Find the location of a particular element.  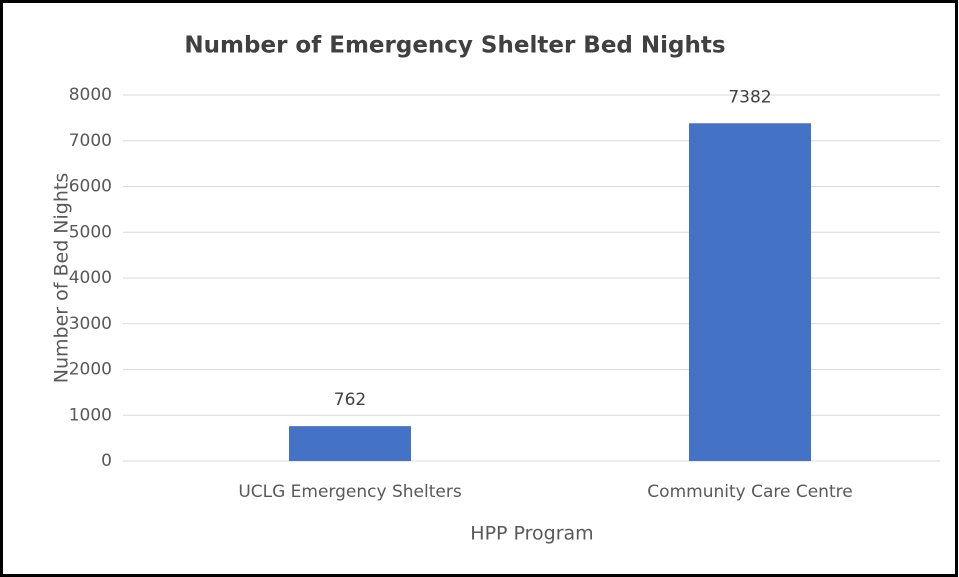

y-tick-label: 7000 is located at coordinates (90, 141).